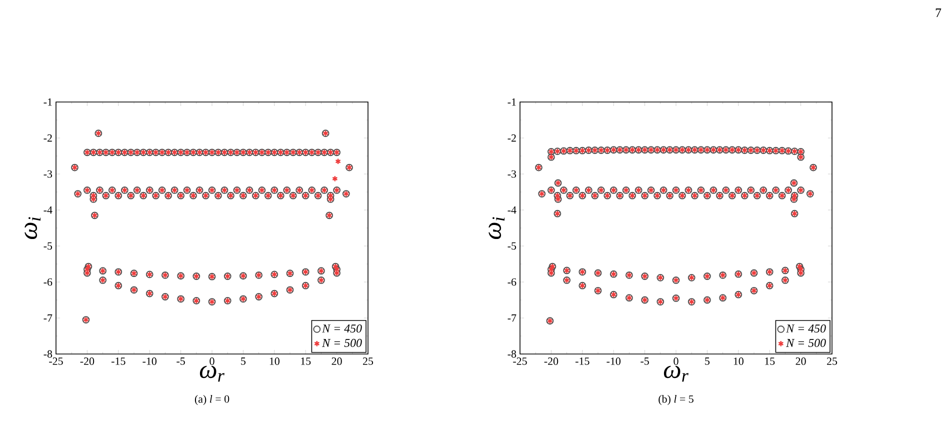 This screenshot has height=443, width=949. Describe the element at coordinates (212, 400) in the screenshot. I see `text: (a) l = 0` at that location.